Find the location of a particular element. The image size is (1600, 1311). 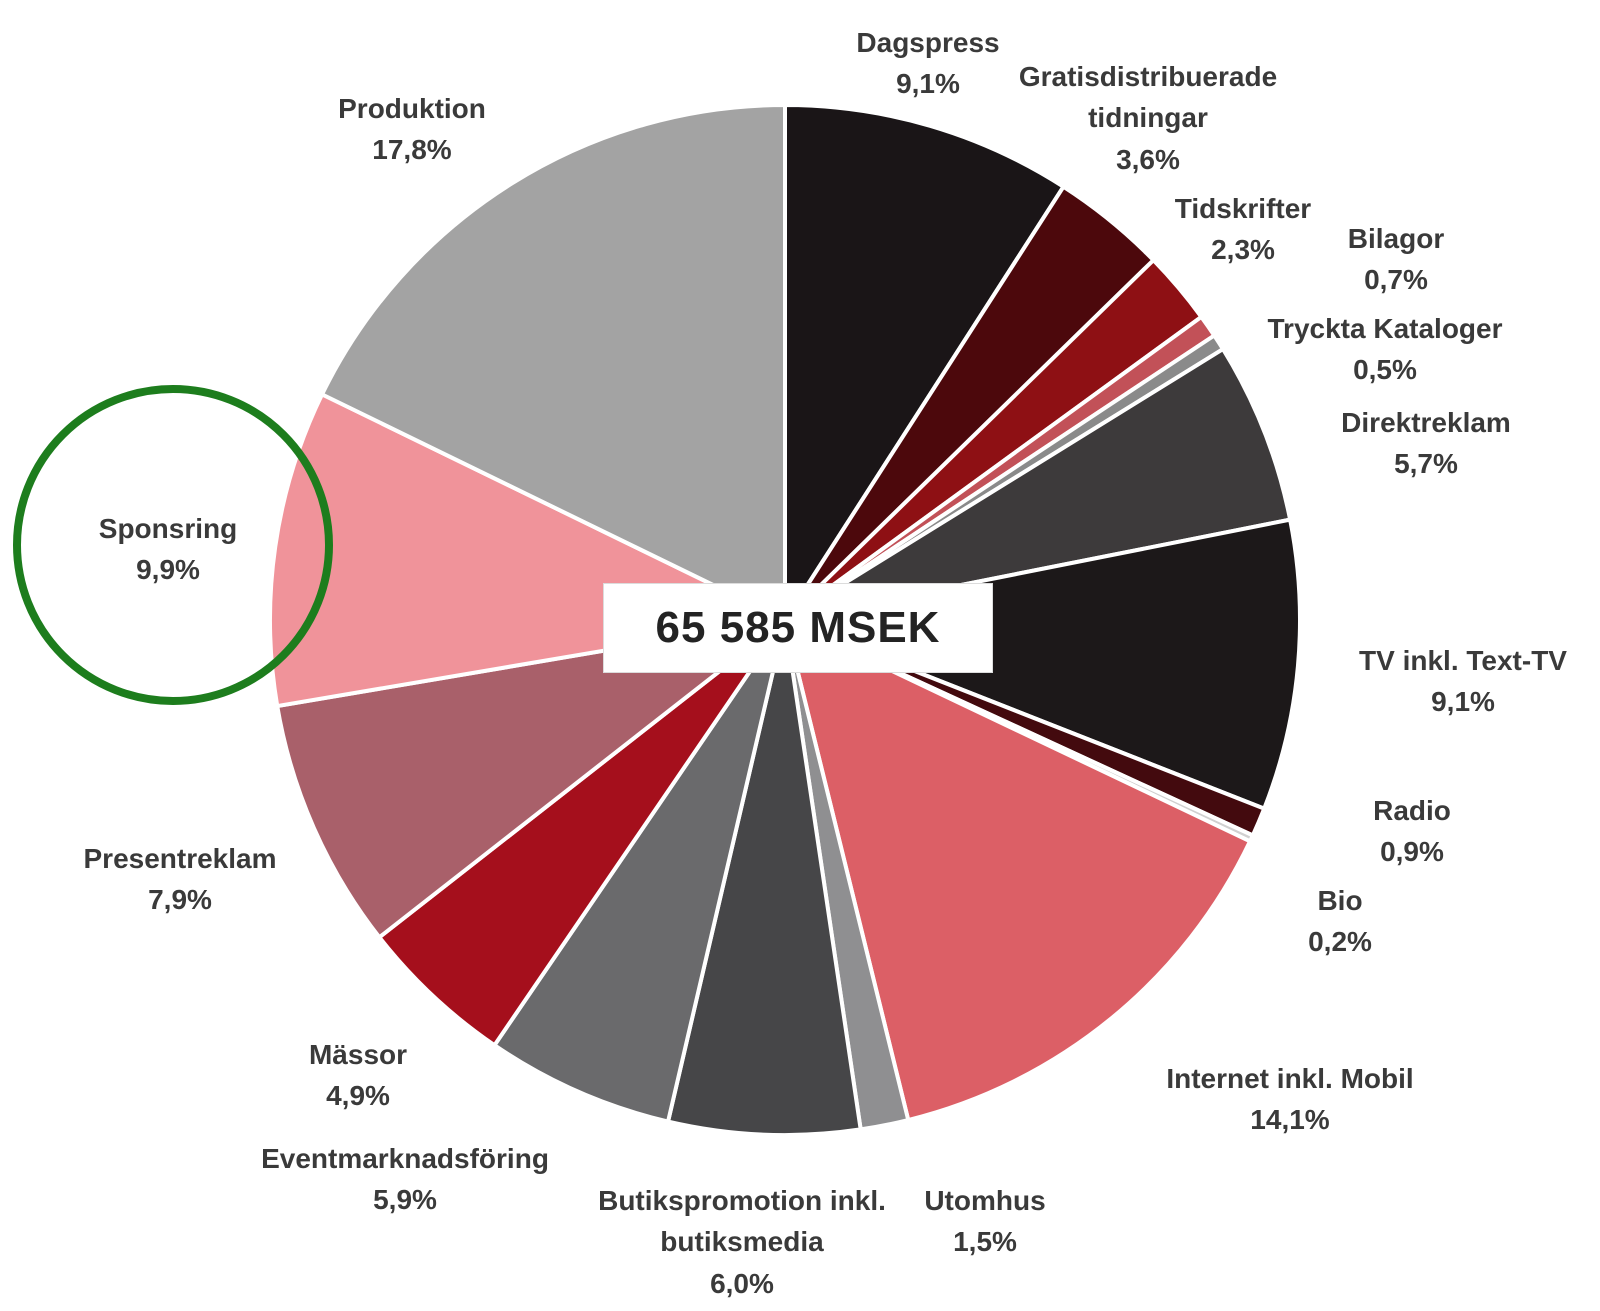

label-massor: Mässor 4,9% is located at coordinates (358, 1075).